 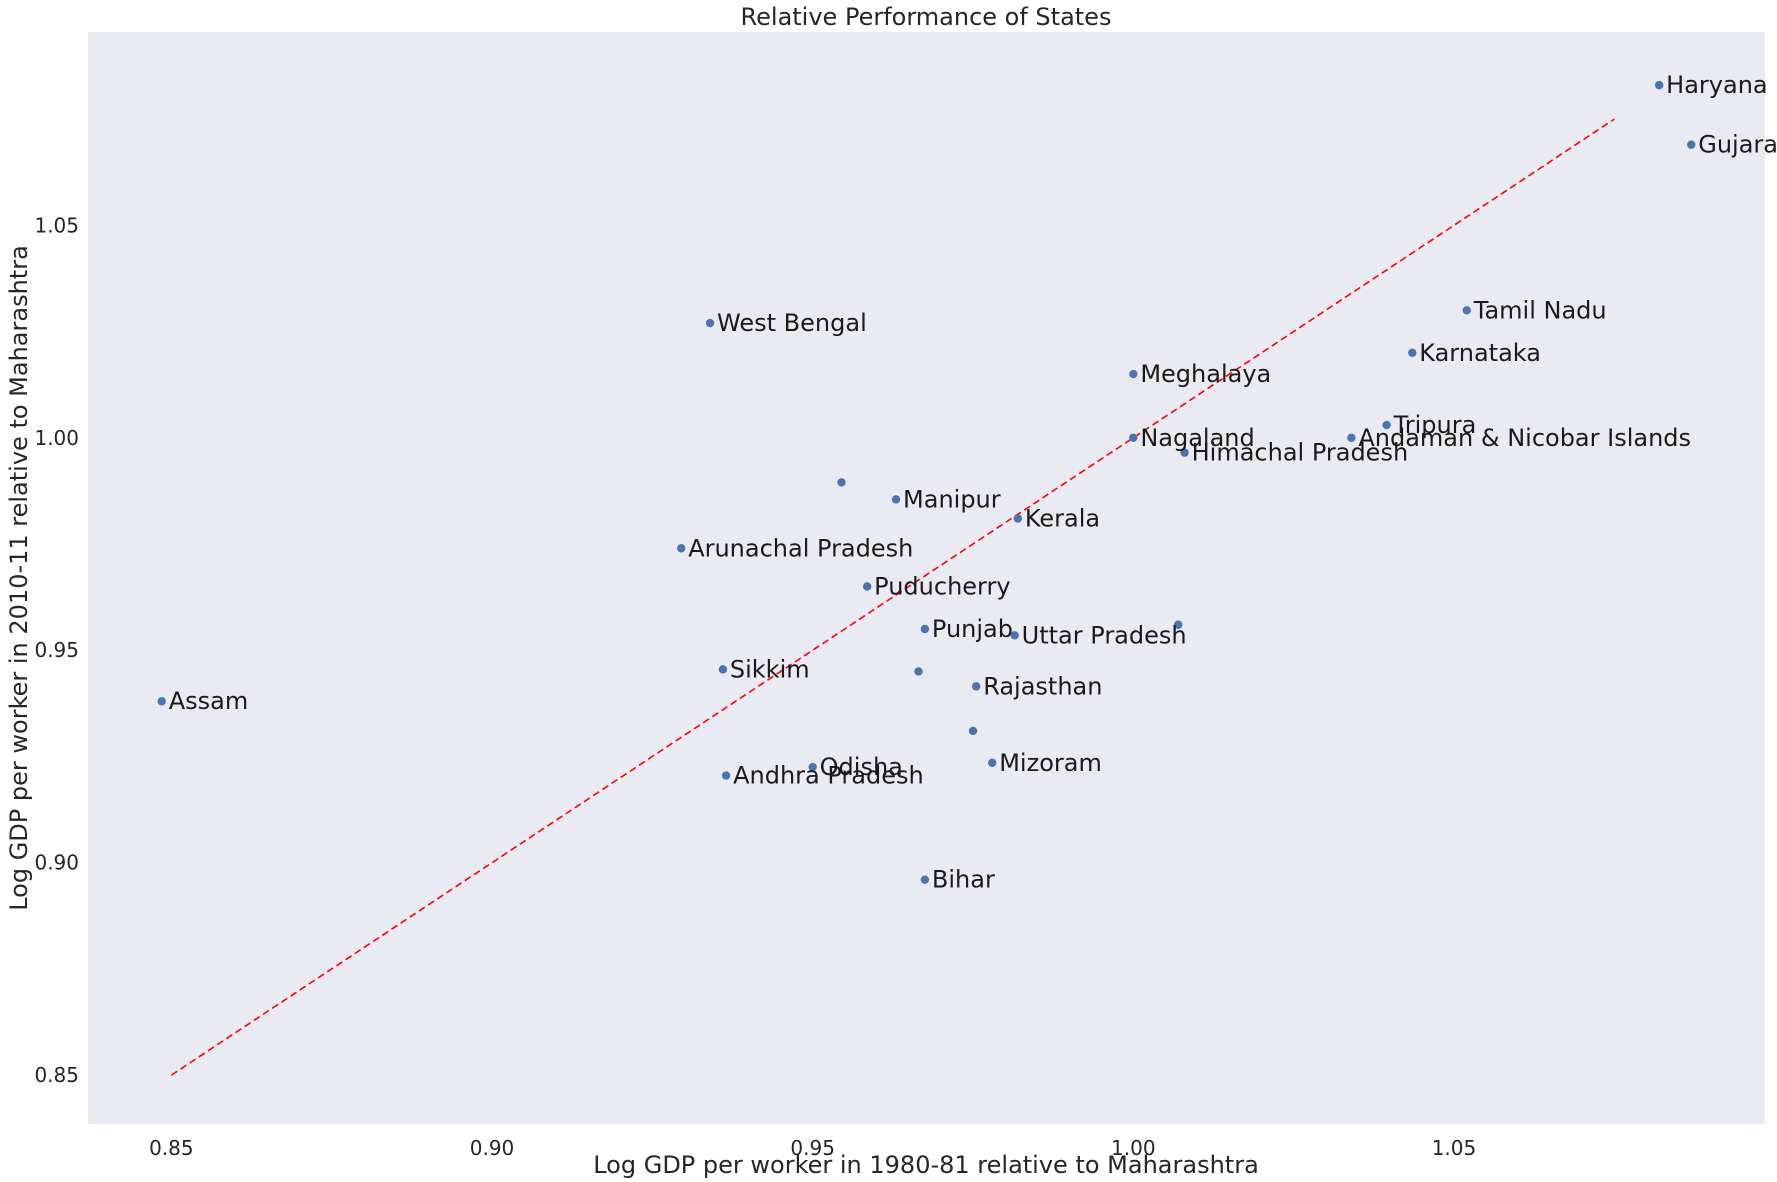 I want to click on y-tick-label: 1.05, so click(x=56, y=225).